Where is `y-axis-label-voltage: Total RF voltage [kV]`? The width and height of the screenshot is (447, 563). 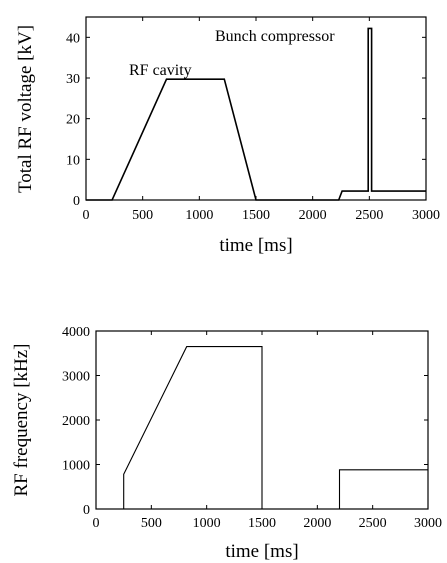
y-axis-label-voltage: Total RF voltage [kV] is located at coordinates (25, 109).